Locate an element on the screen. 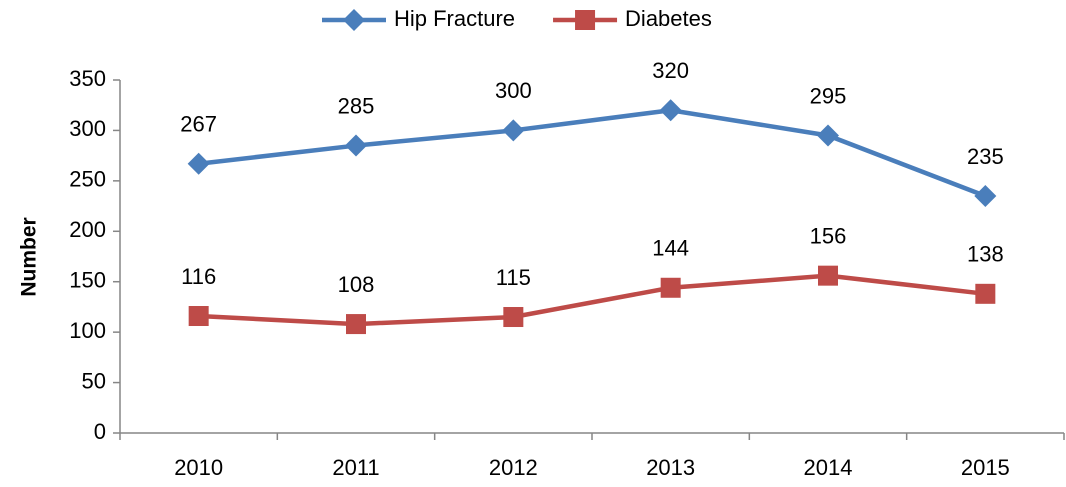 This screenshot has height=487, width=1066. y-tick-label: 200 is located at coordinates (87, 229).